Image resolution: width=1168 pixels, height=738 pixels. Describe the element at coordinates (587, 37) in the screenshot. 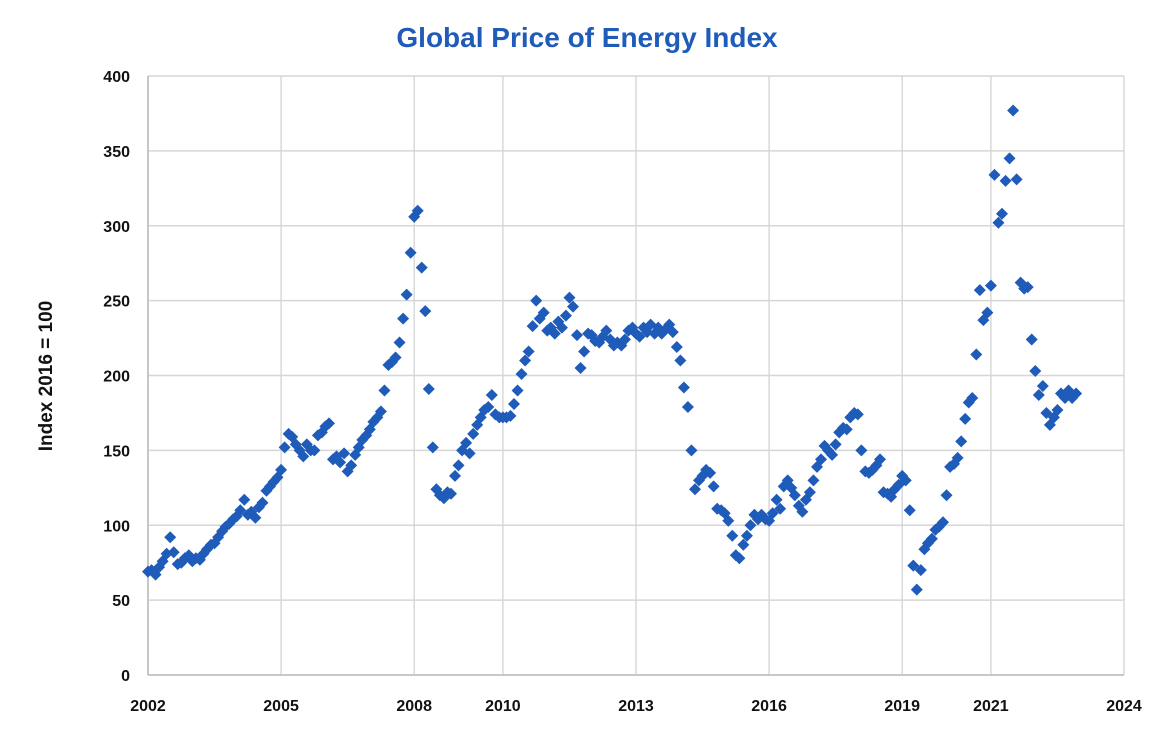

I see `chart-title: Global Price of Energy Index` at that location.